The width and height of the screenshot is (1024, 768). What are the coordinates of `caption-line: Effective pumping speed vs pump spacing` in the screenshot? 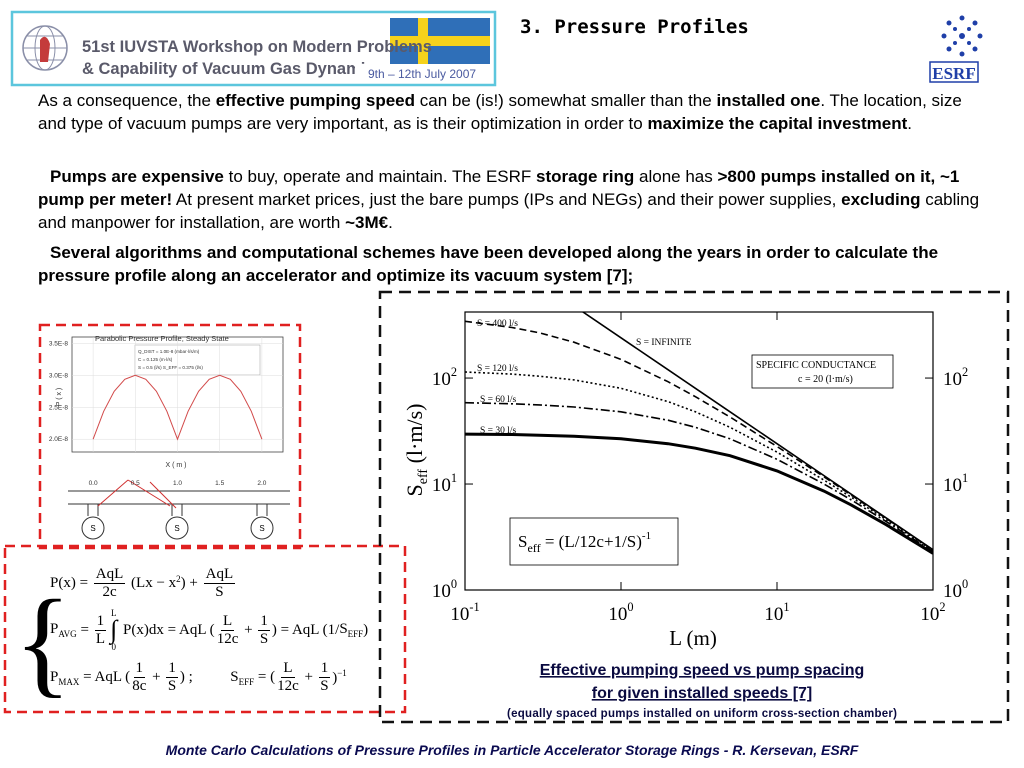 It's located at (702, 670).